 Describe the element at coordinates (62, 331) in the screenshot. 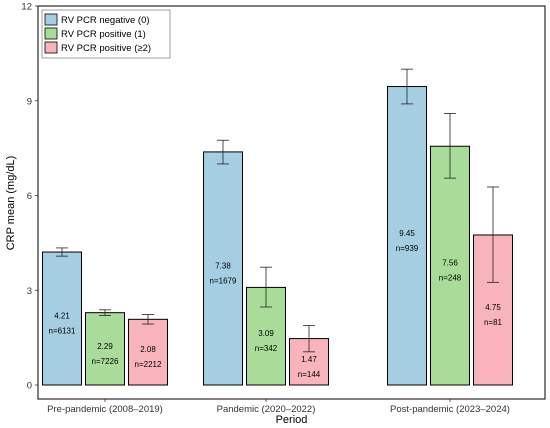

I see `bar-n-label: n=6131` at that location.